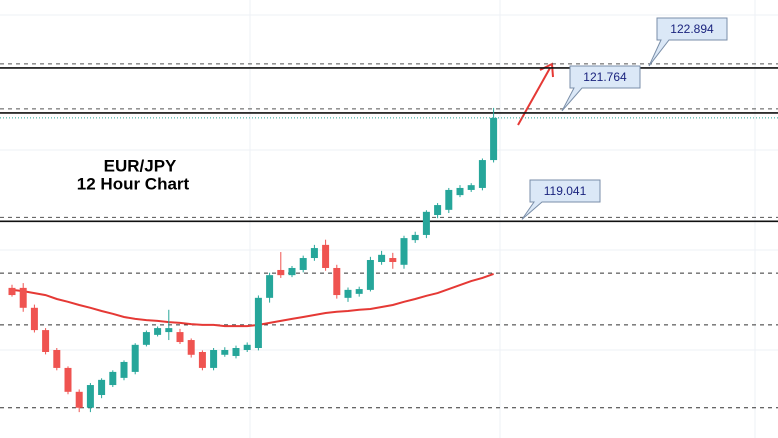 The height and width of the screenshot is (438, 778). I want to click on callout-label: 121.764, so click(605, 77).